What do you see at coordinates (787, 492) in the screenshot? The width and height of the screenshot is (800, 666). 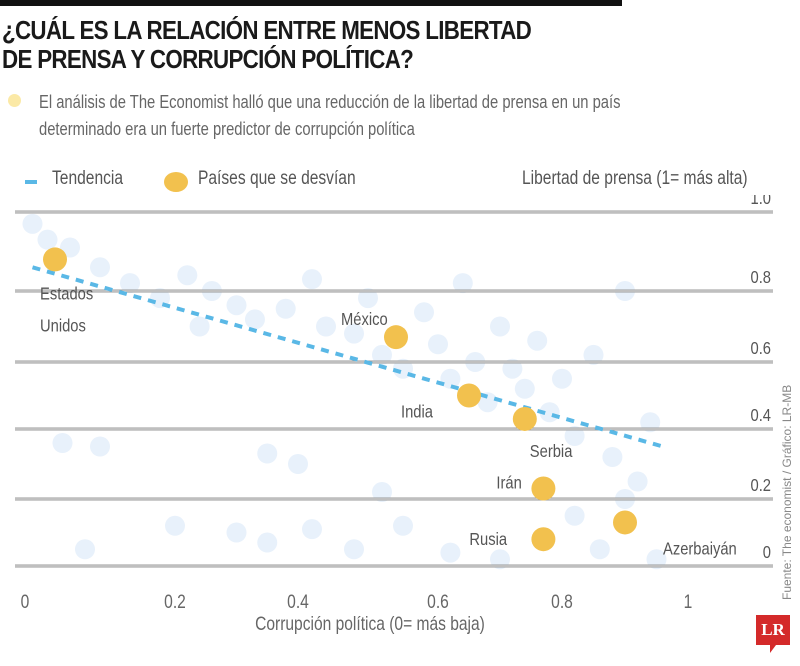 I see `source-credit: Fuente: The economist / Gráfico: LR-MB` at bounding box center [787, 492].